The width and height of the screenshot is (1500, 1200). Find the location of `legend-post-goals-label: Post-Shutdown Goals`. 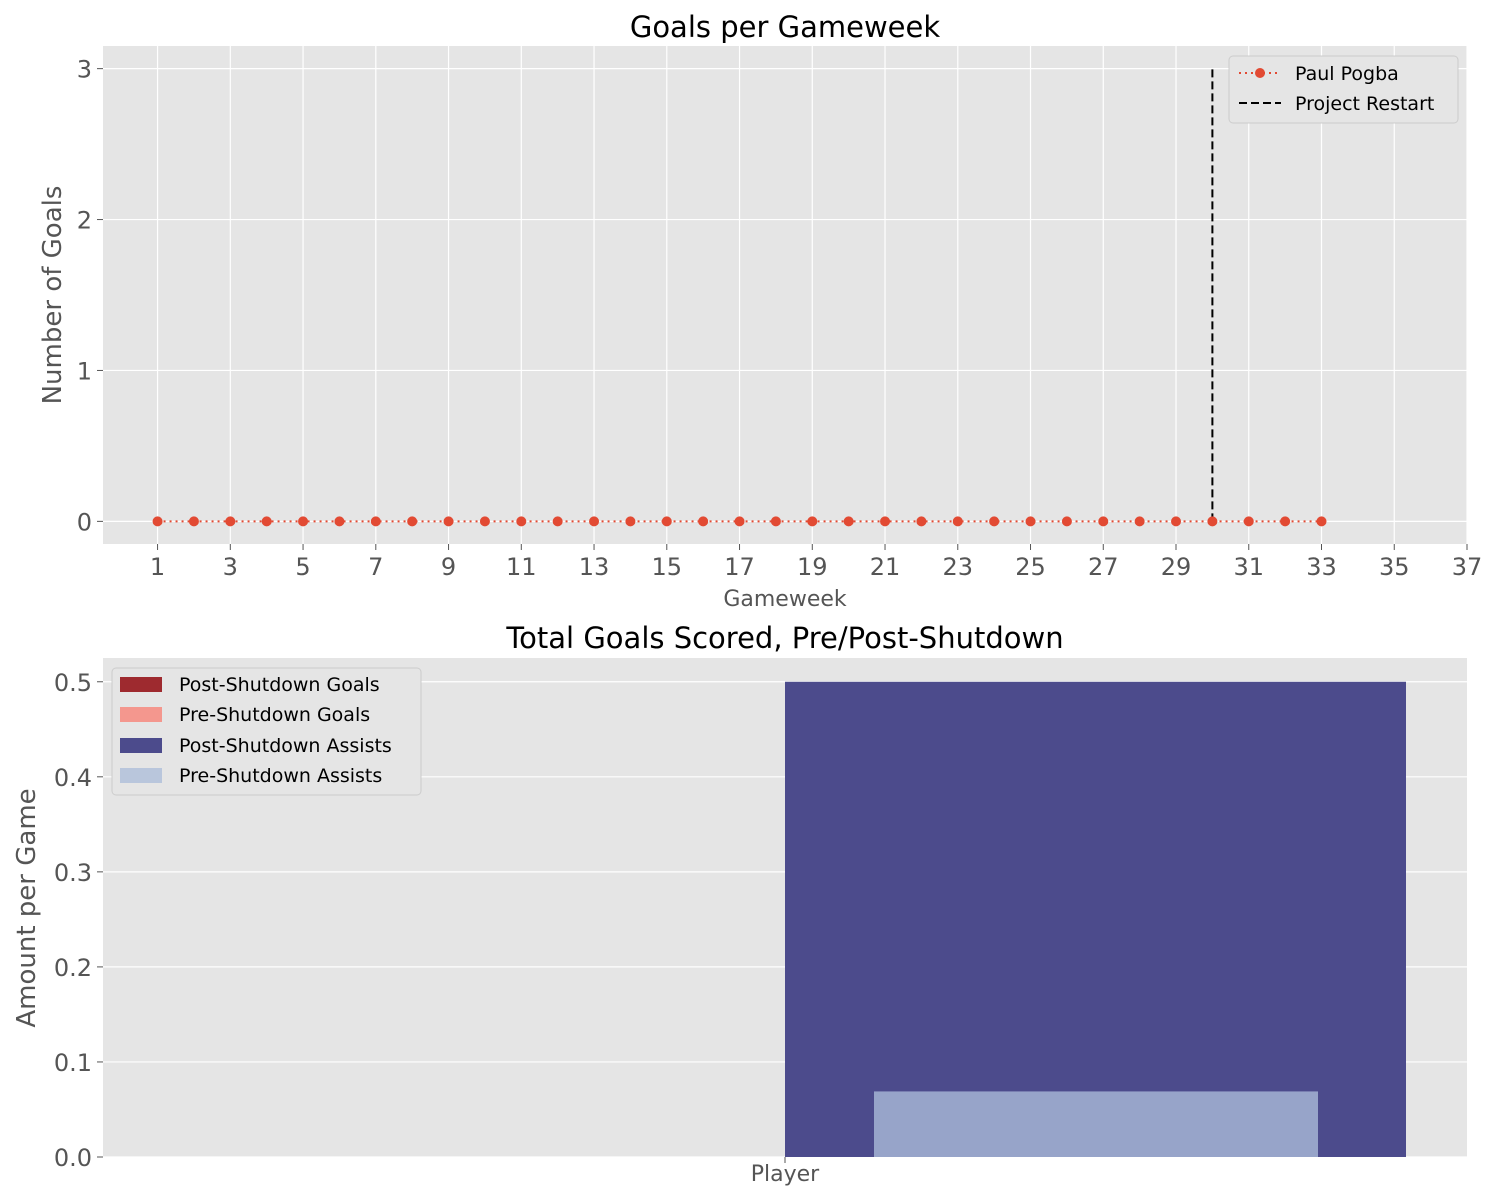

legend-post-goals-label: Post-Shutdown Goals is located at coordinates (279, 685).